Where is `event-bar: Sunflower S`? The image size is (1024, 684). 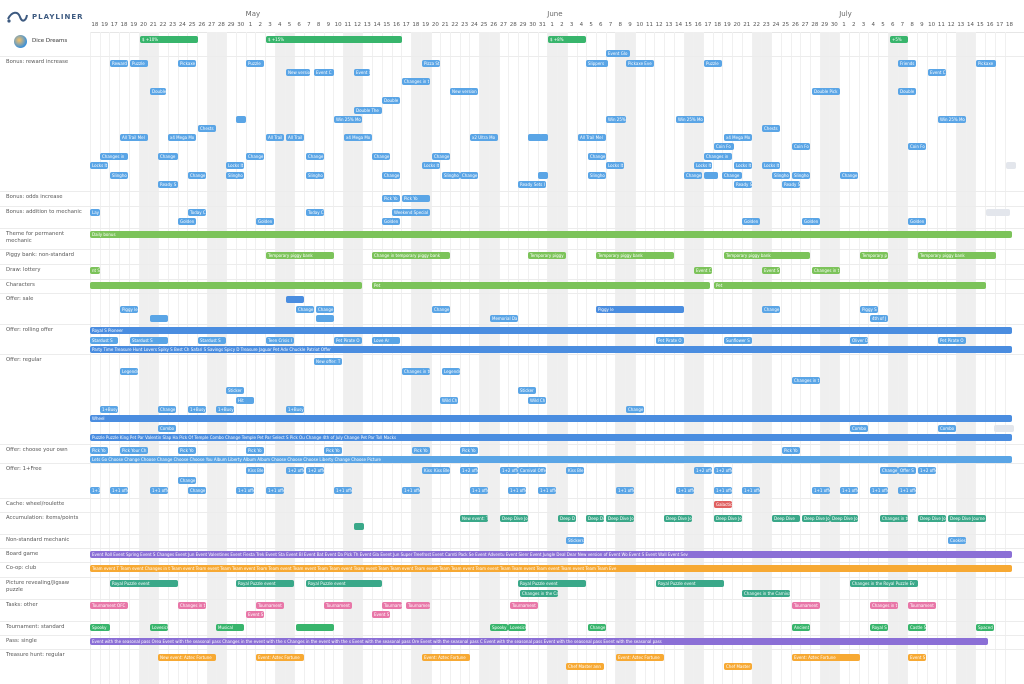
event-bar: Sunflower S is located at coordinates (738, 340).